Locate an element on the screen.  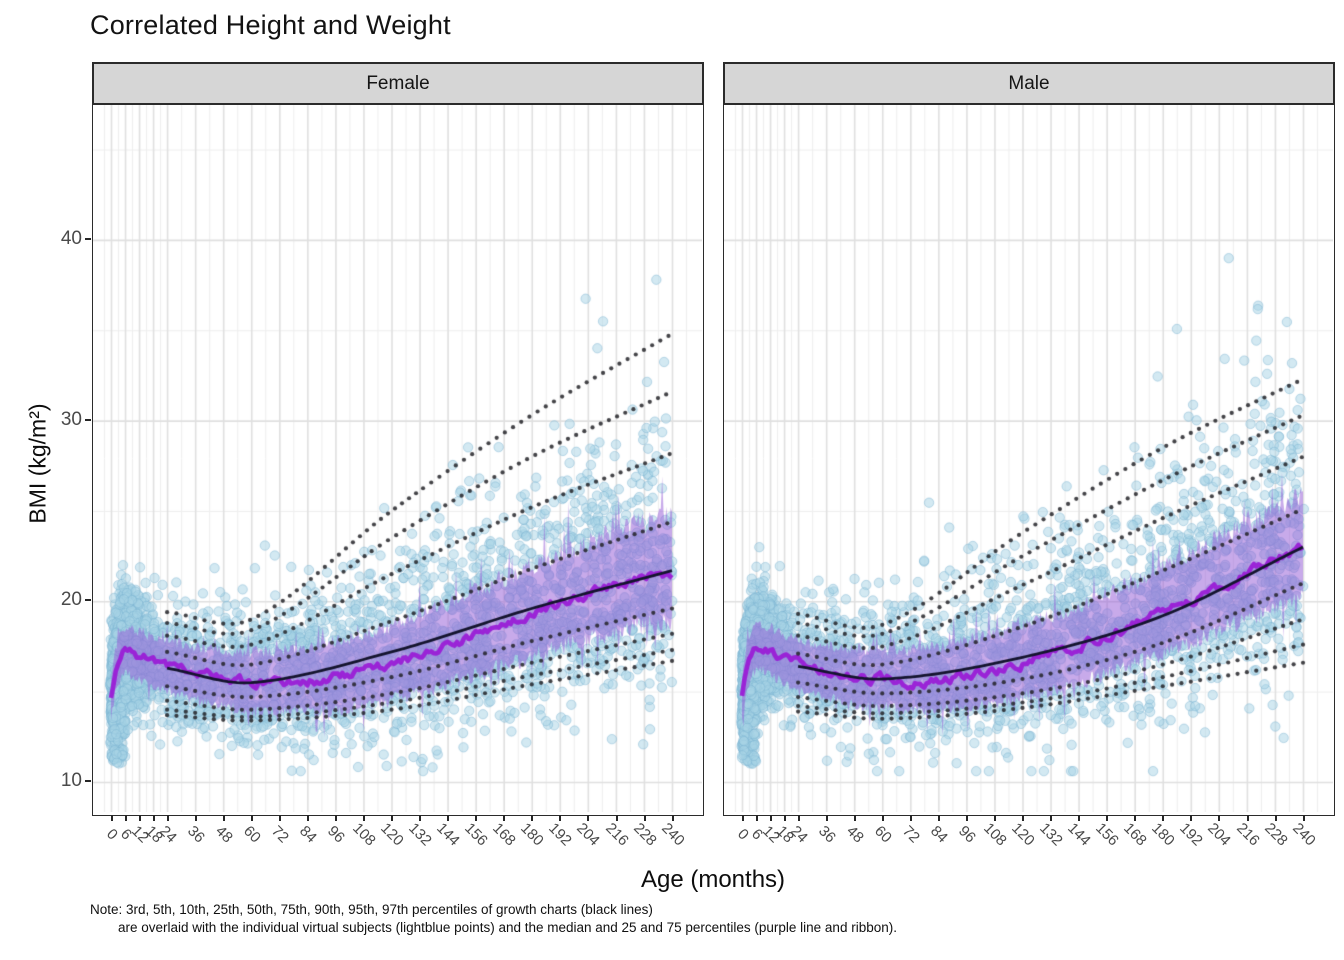
y-tick-label: 30 is located at coordinates (71, 419).